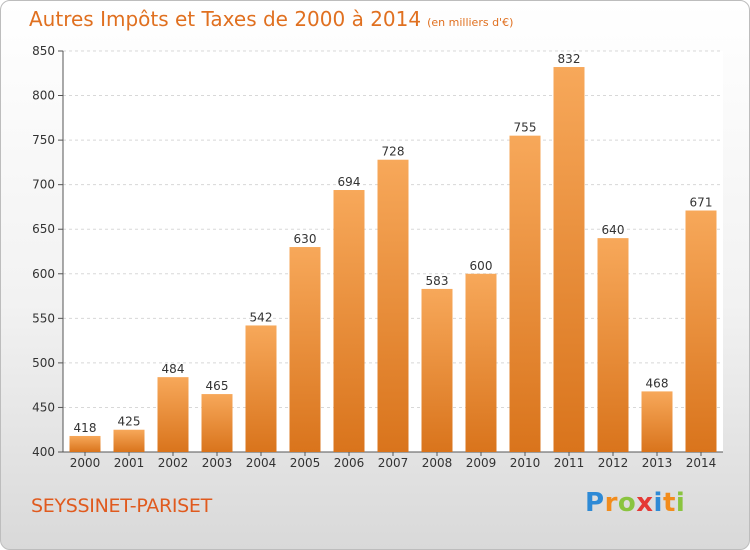  I want to click on chart-subtitle: (en milliers d'€), so click(470, 22).